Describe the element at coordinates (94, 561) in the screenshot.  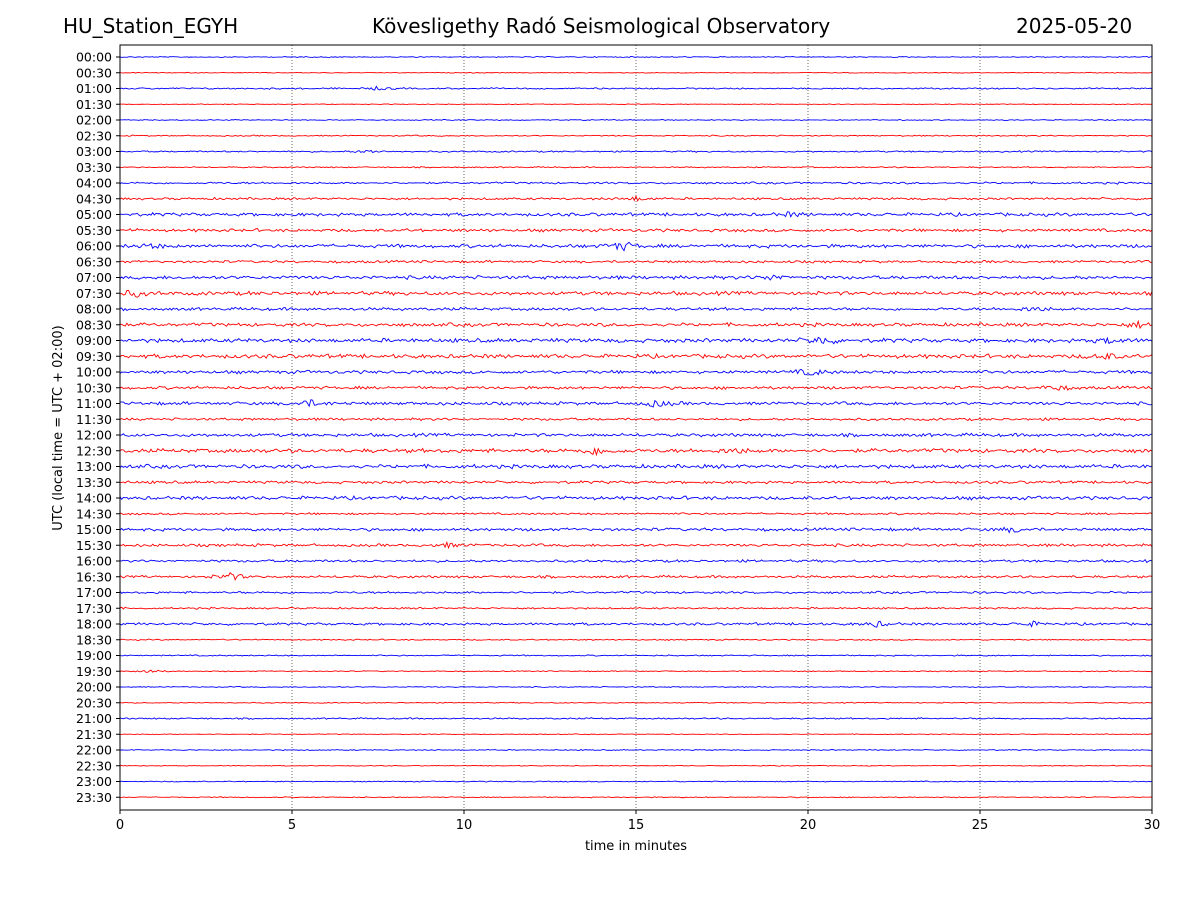
I see `y-tick-label: 16:00` at that location.